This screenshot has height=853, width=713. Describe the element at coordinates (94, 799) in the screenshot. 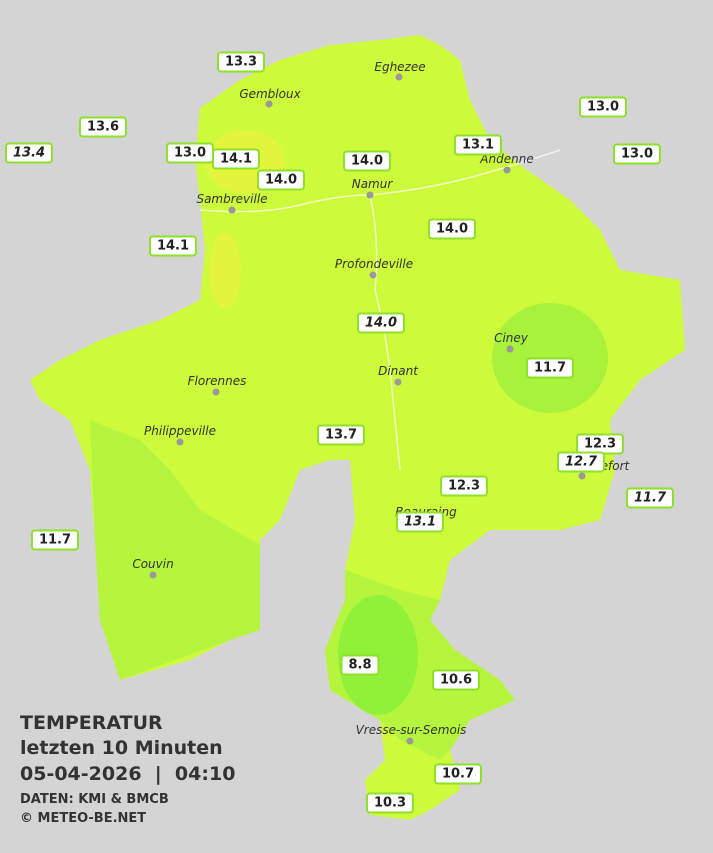

I see `legend-source: DATEN: KMI & BMCB` at that location.